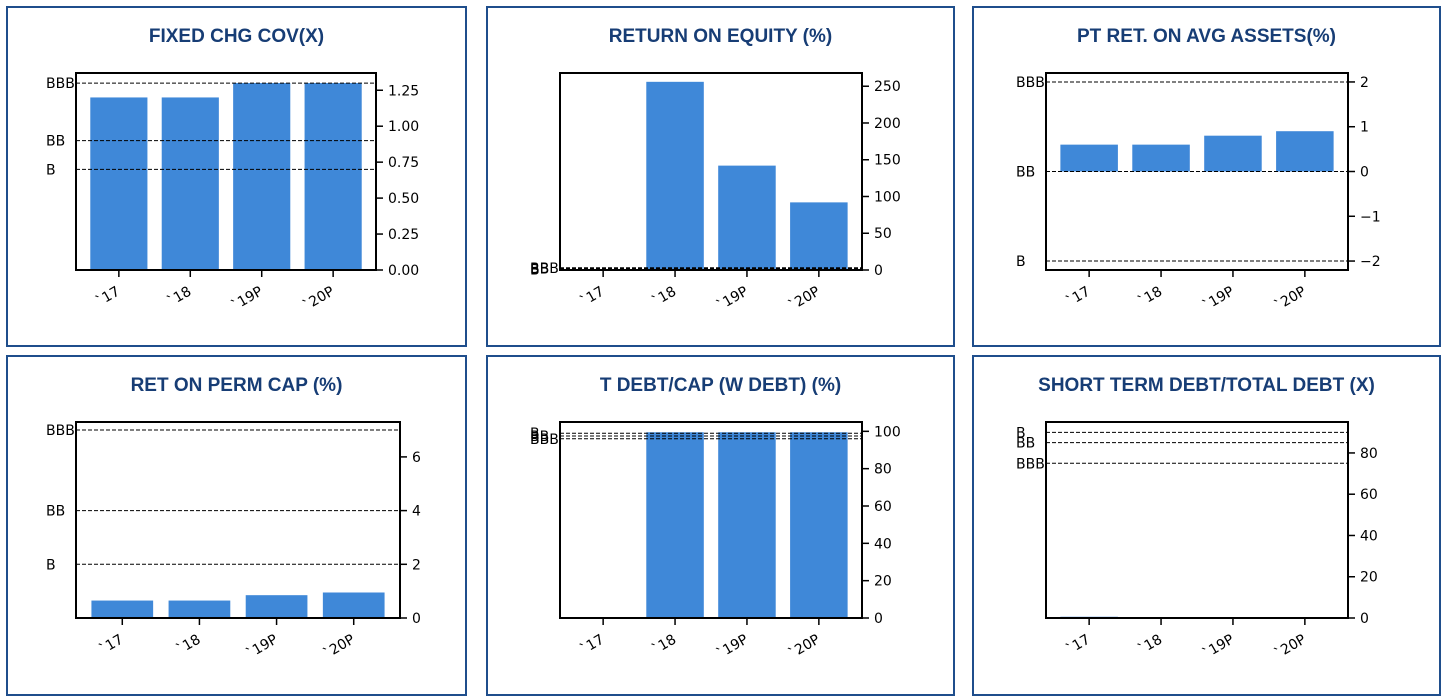 This screenshot has height=698, width=1445. I want to click on y-tick-label: 0.25, so click(403, 235).